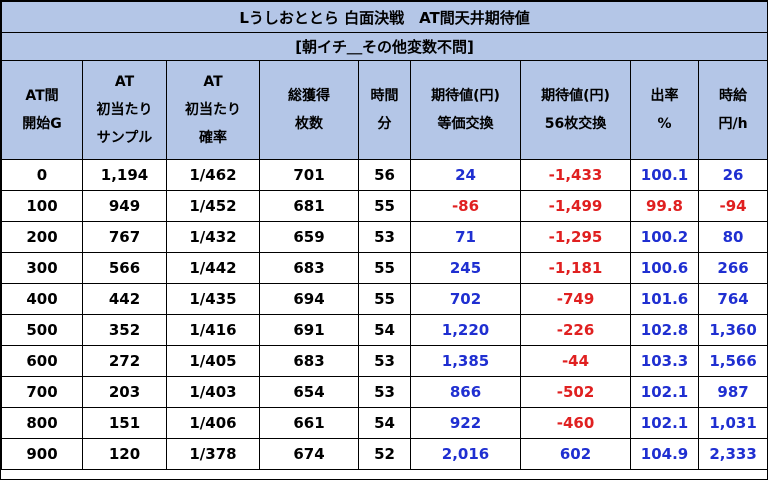 Image resolution: width=768 pixels, height=480 pixels. What do you see at coordinates (732, 361) in the screenshot?
I see `table-cell: 1,566` at bounding box center [732, 361].